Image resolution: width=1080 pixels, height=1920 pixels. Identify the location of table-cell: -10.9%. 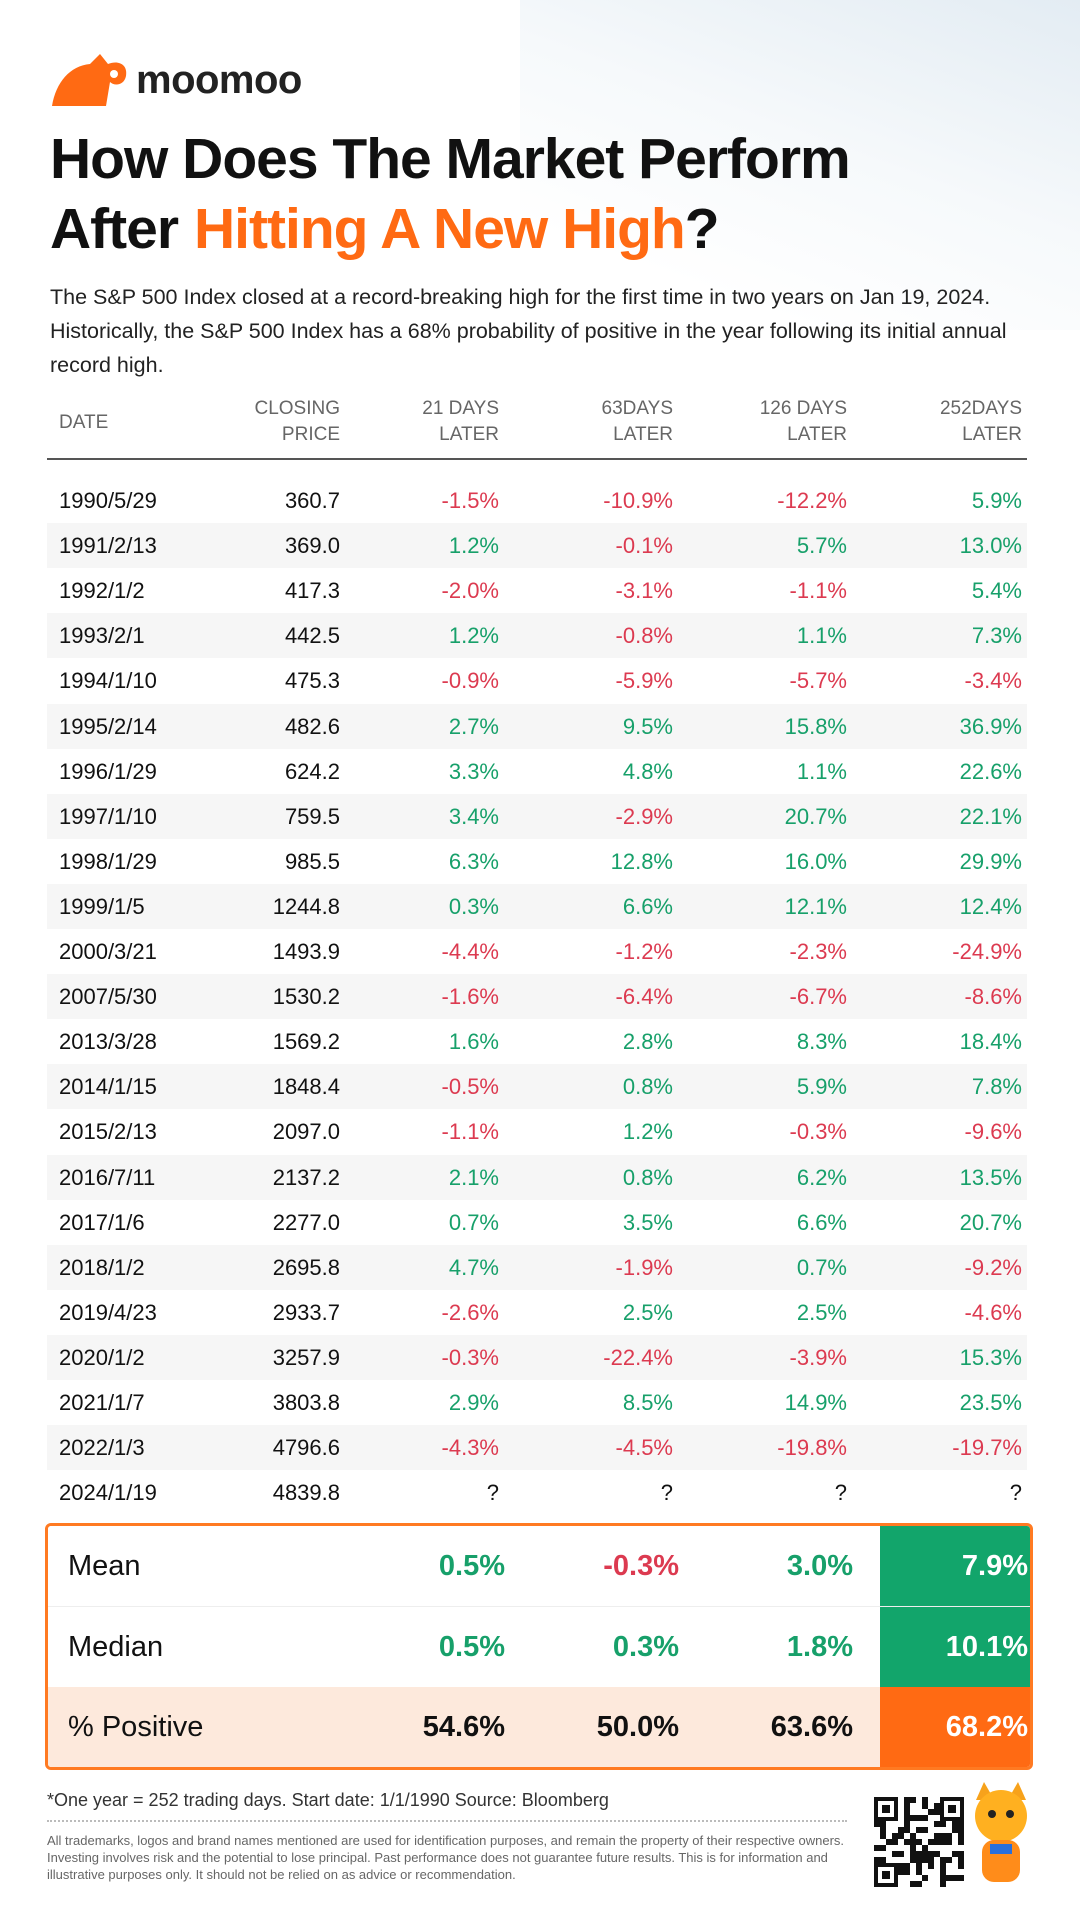
(638, 500).